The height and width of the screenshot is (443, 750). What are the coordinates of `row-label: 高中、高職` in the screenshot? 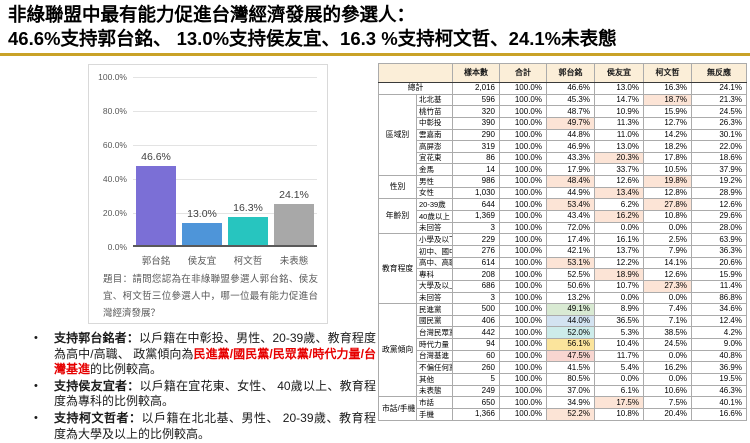 It's located at (434, 263).